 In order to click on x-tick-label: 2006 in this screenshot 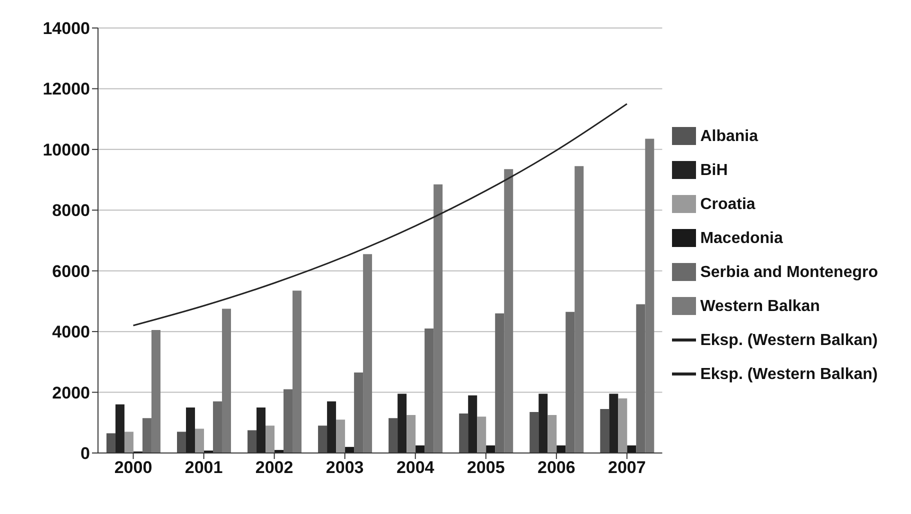, I will do `click(557, 468)`.